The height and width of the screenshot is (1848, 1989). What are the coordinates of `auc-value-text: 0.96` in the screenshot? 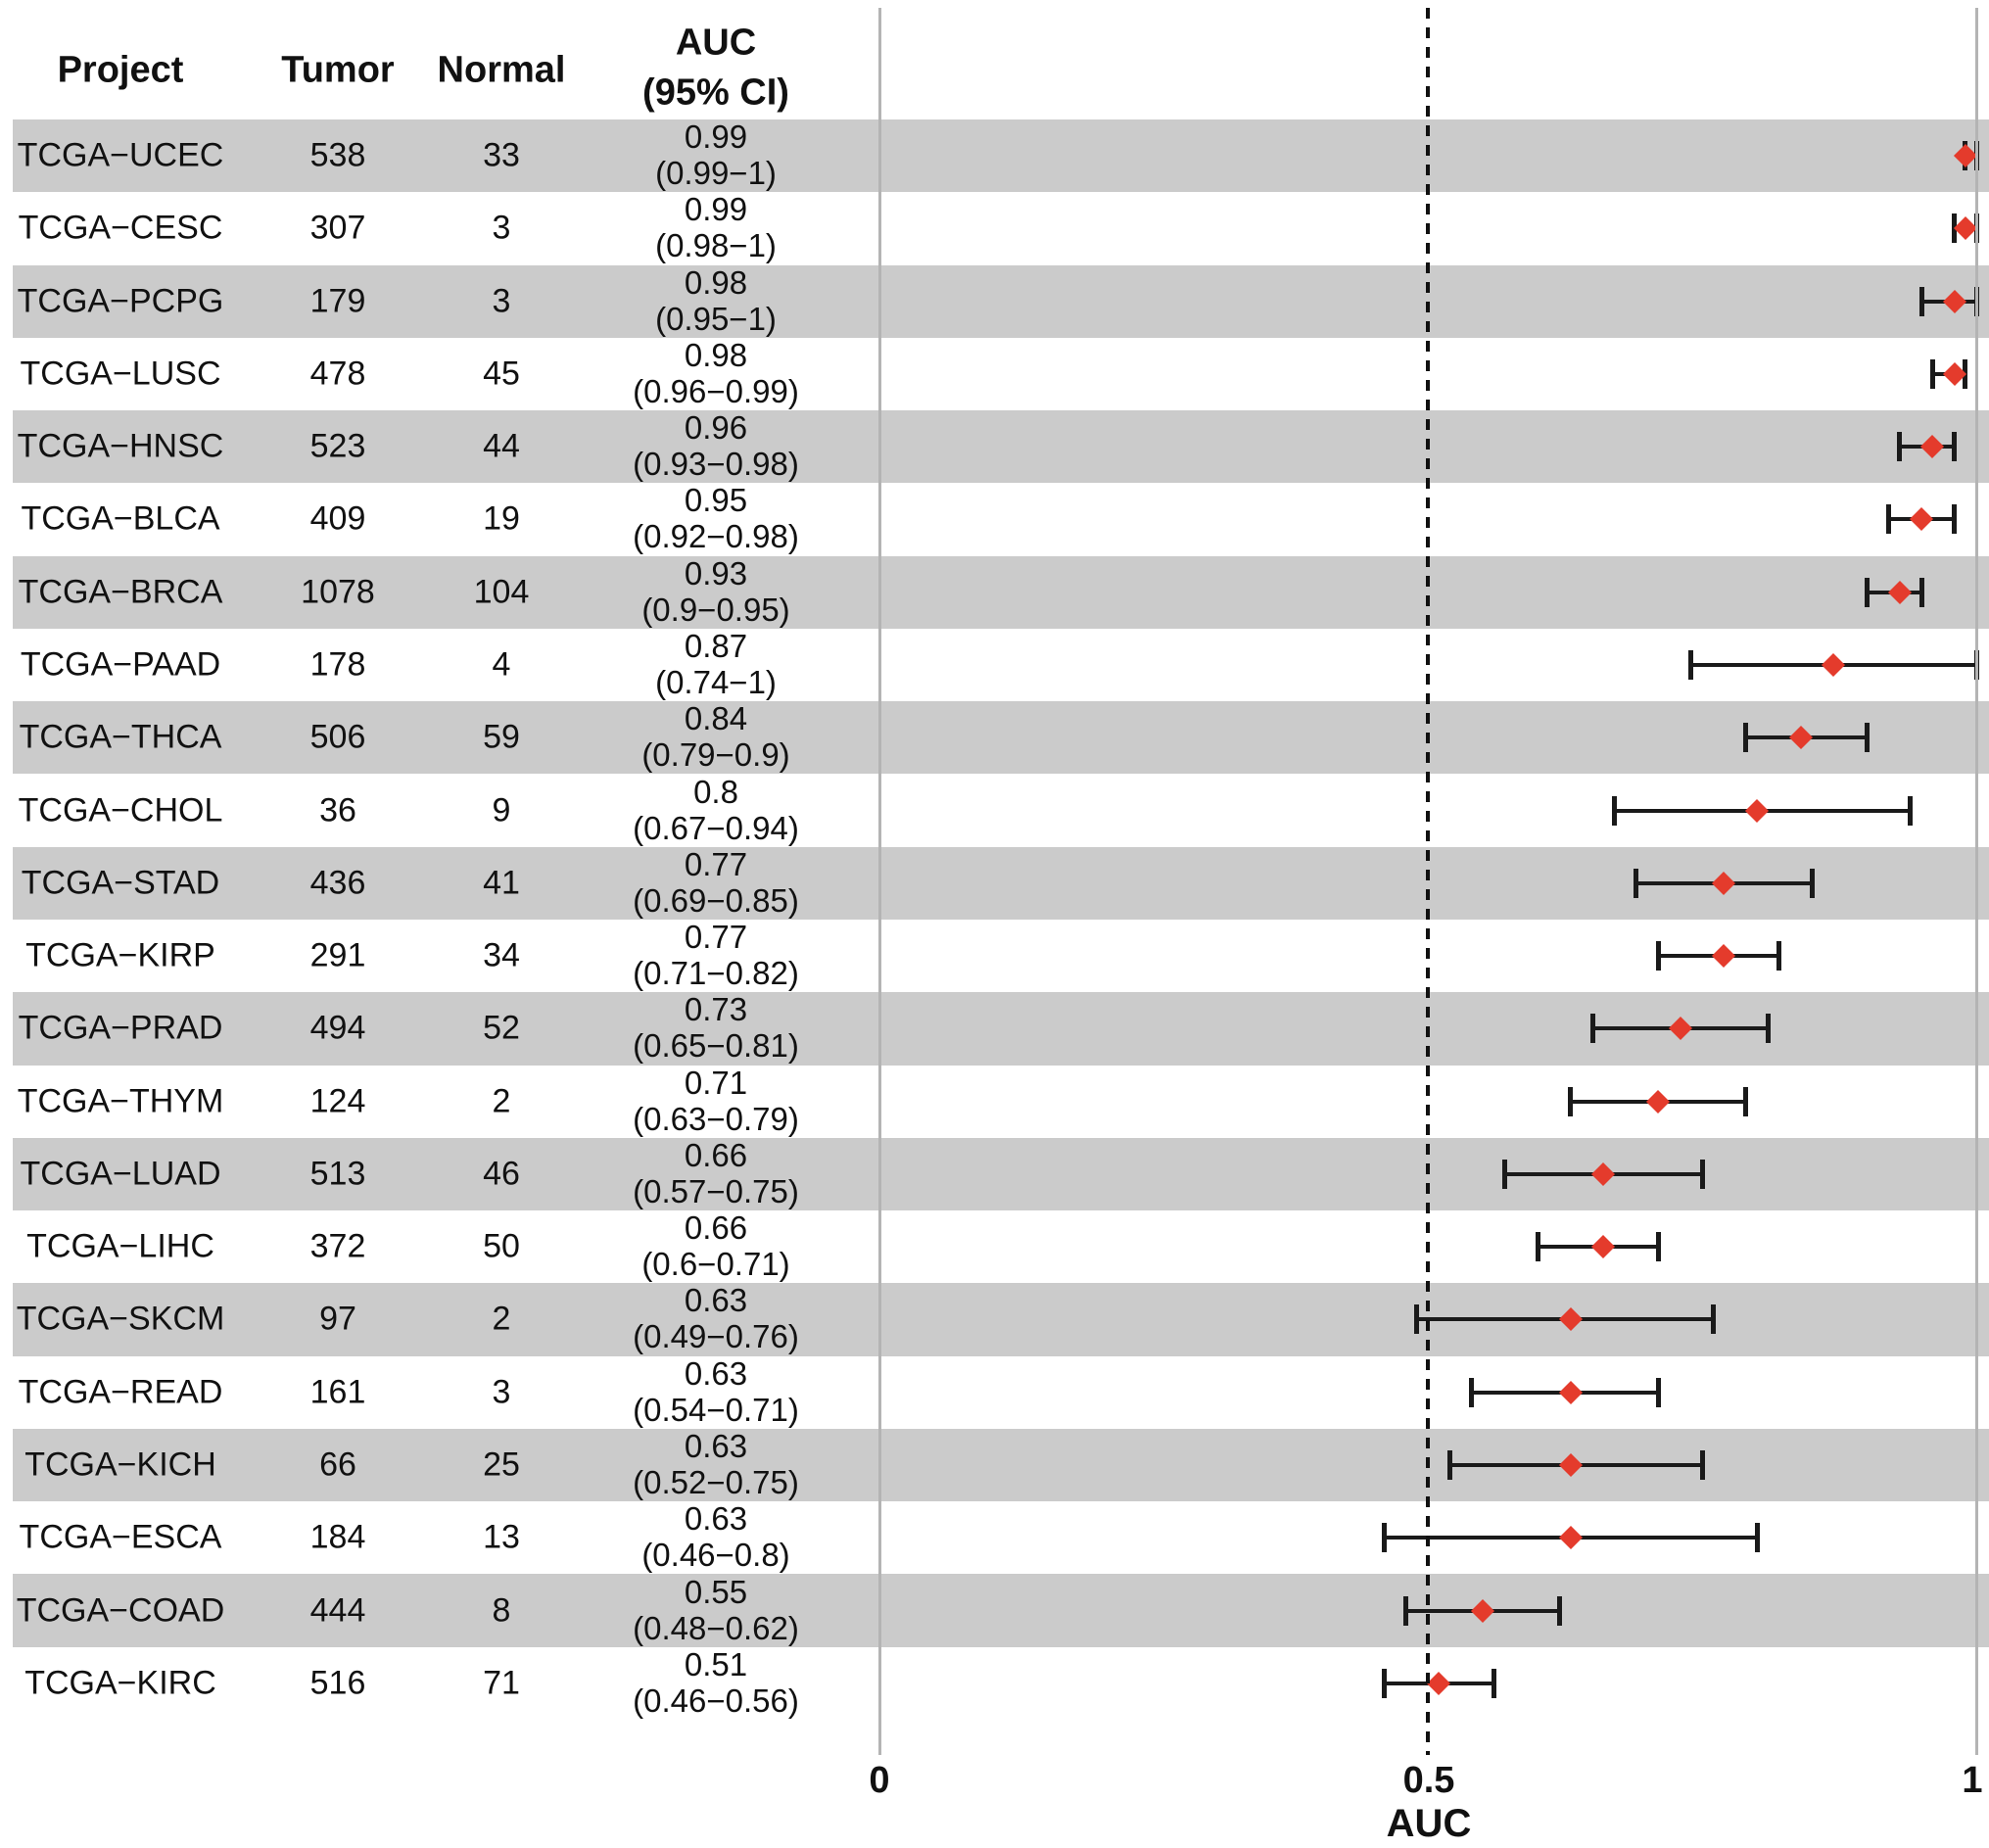 It's located at (716, 428).